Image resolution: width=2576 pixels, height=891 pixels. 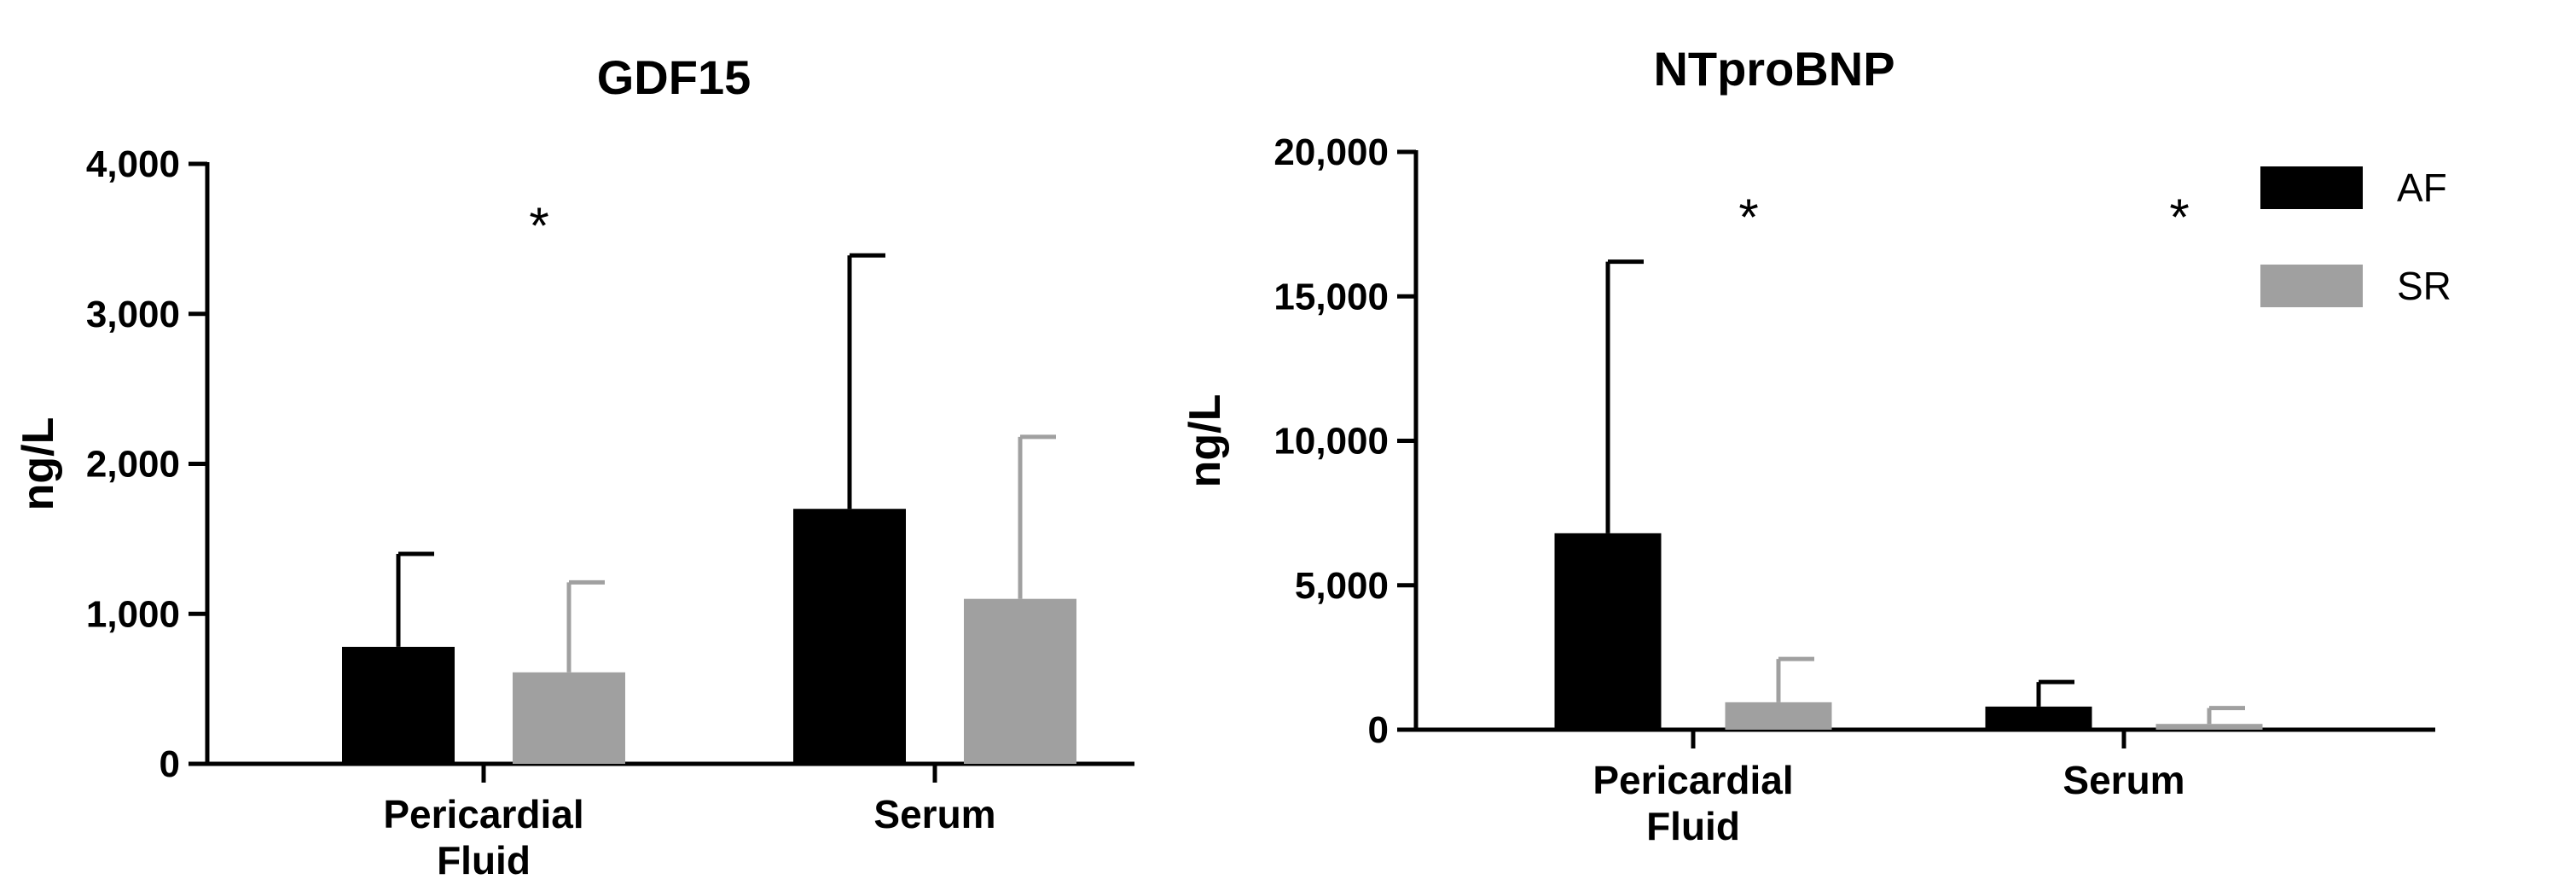 I want to click on y-tick-label: 4,000, so click(x=133, y=164).